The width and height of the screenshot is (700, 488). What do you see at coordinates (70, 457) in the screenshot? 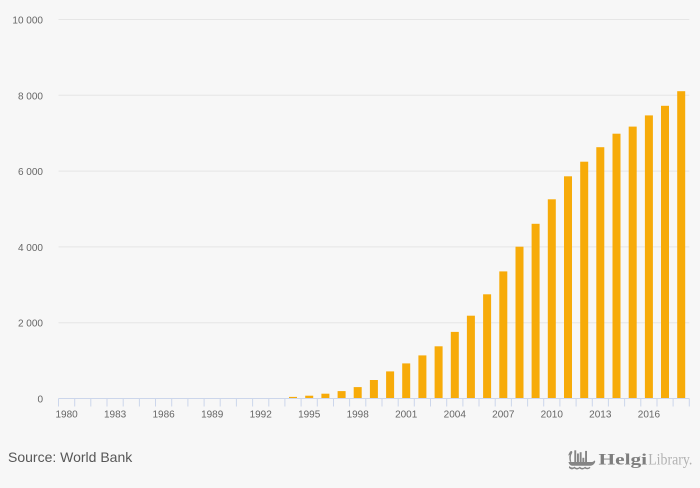
I see `svg-text: Source: World Bank` at bounding box center [70, 457].